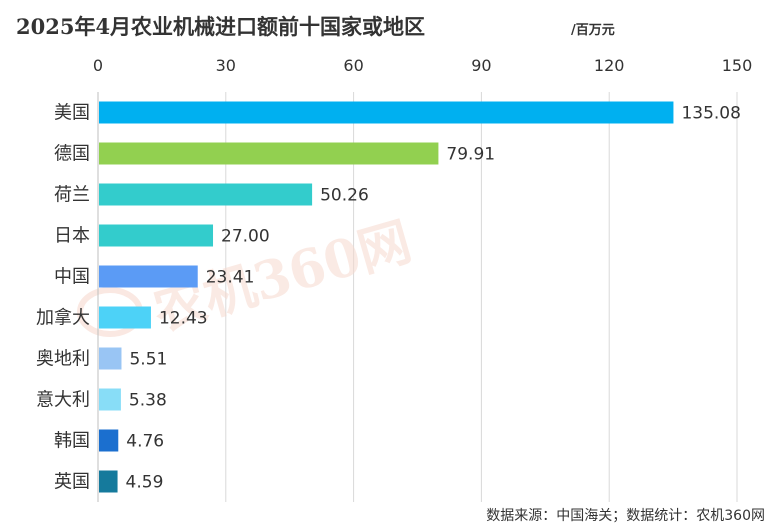 Image resolution: width=774 pixels, height=531 pixels. I want to click on bar-row: 德国 79.91, so click(274, 153).